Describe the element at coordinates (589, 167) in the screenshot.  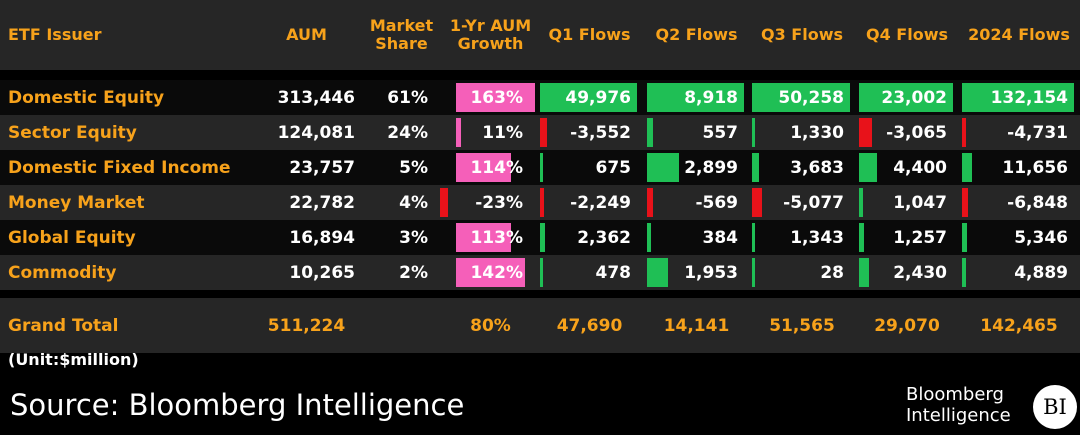
I see `cell-q1: 675` at that location.